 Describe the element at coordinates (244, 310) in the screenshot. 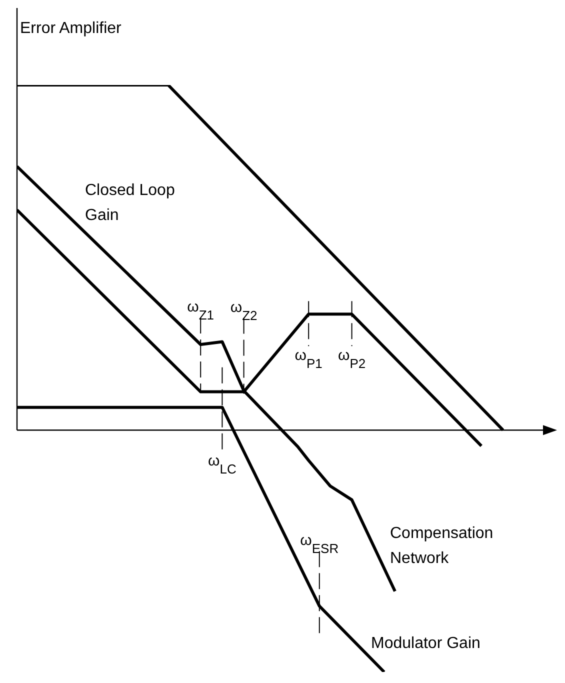

I see `annotation: ω$_{Z2}$` at that location.